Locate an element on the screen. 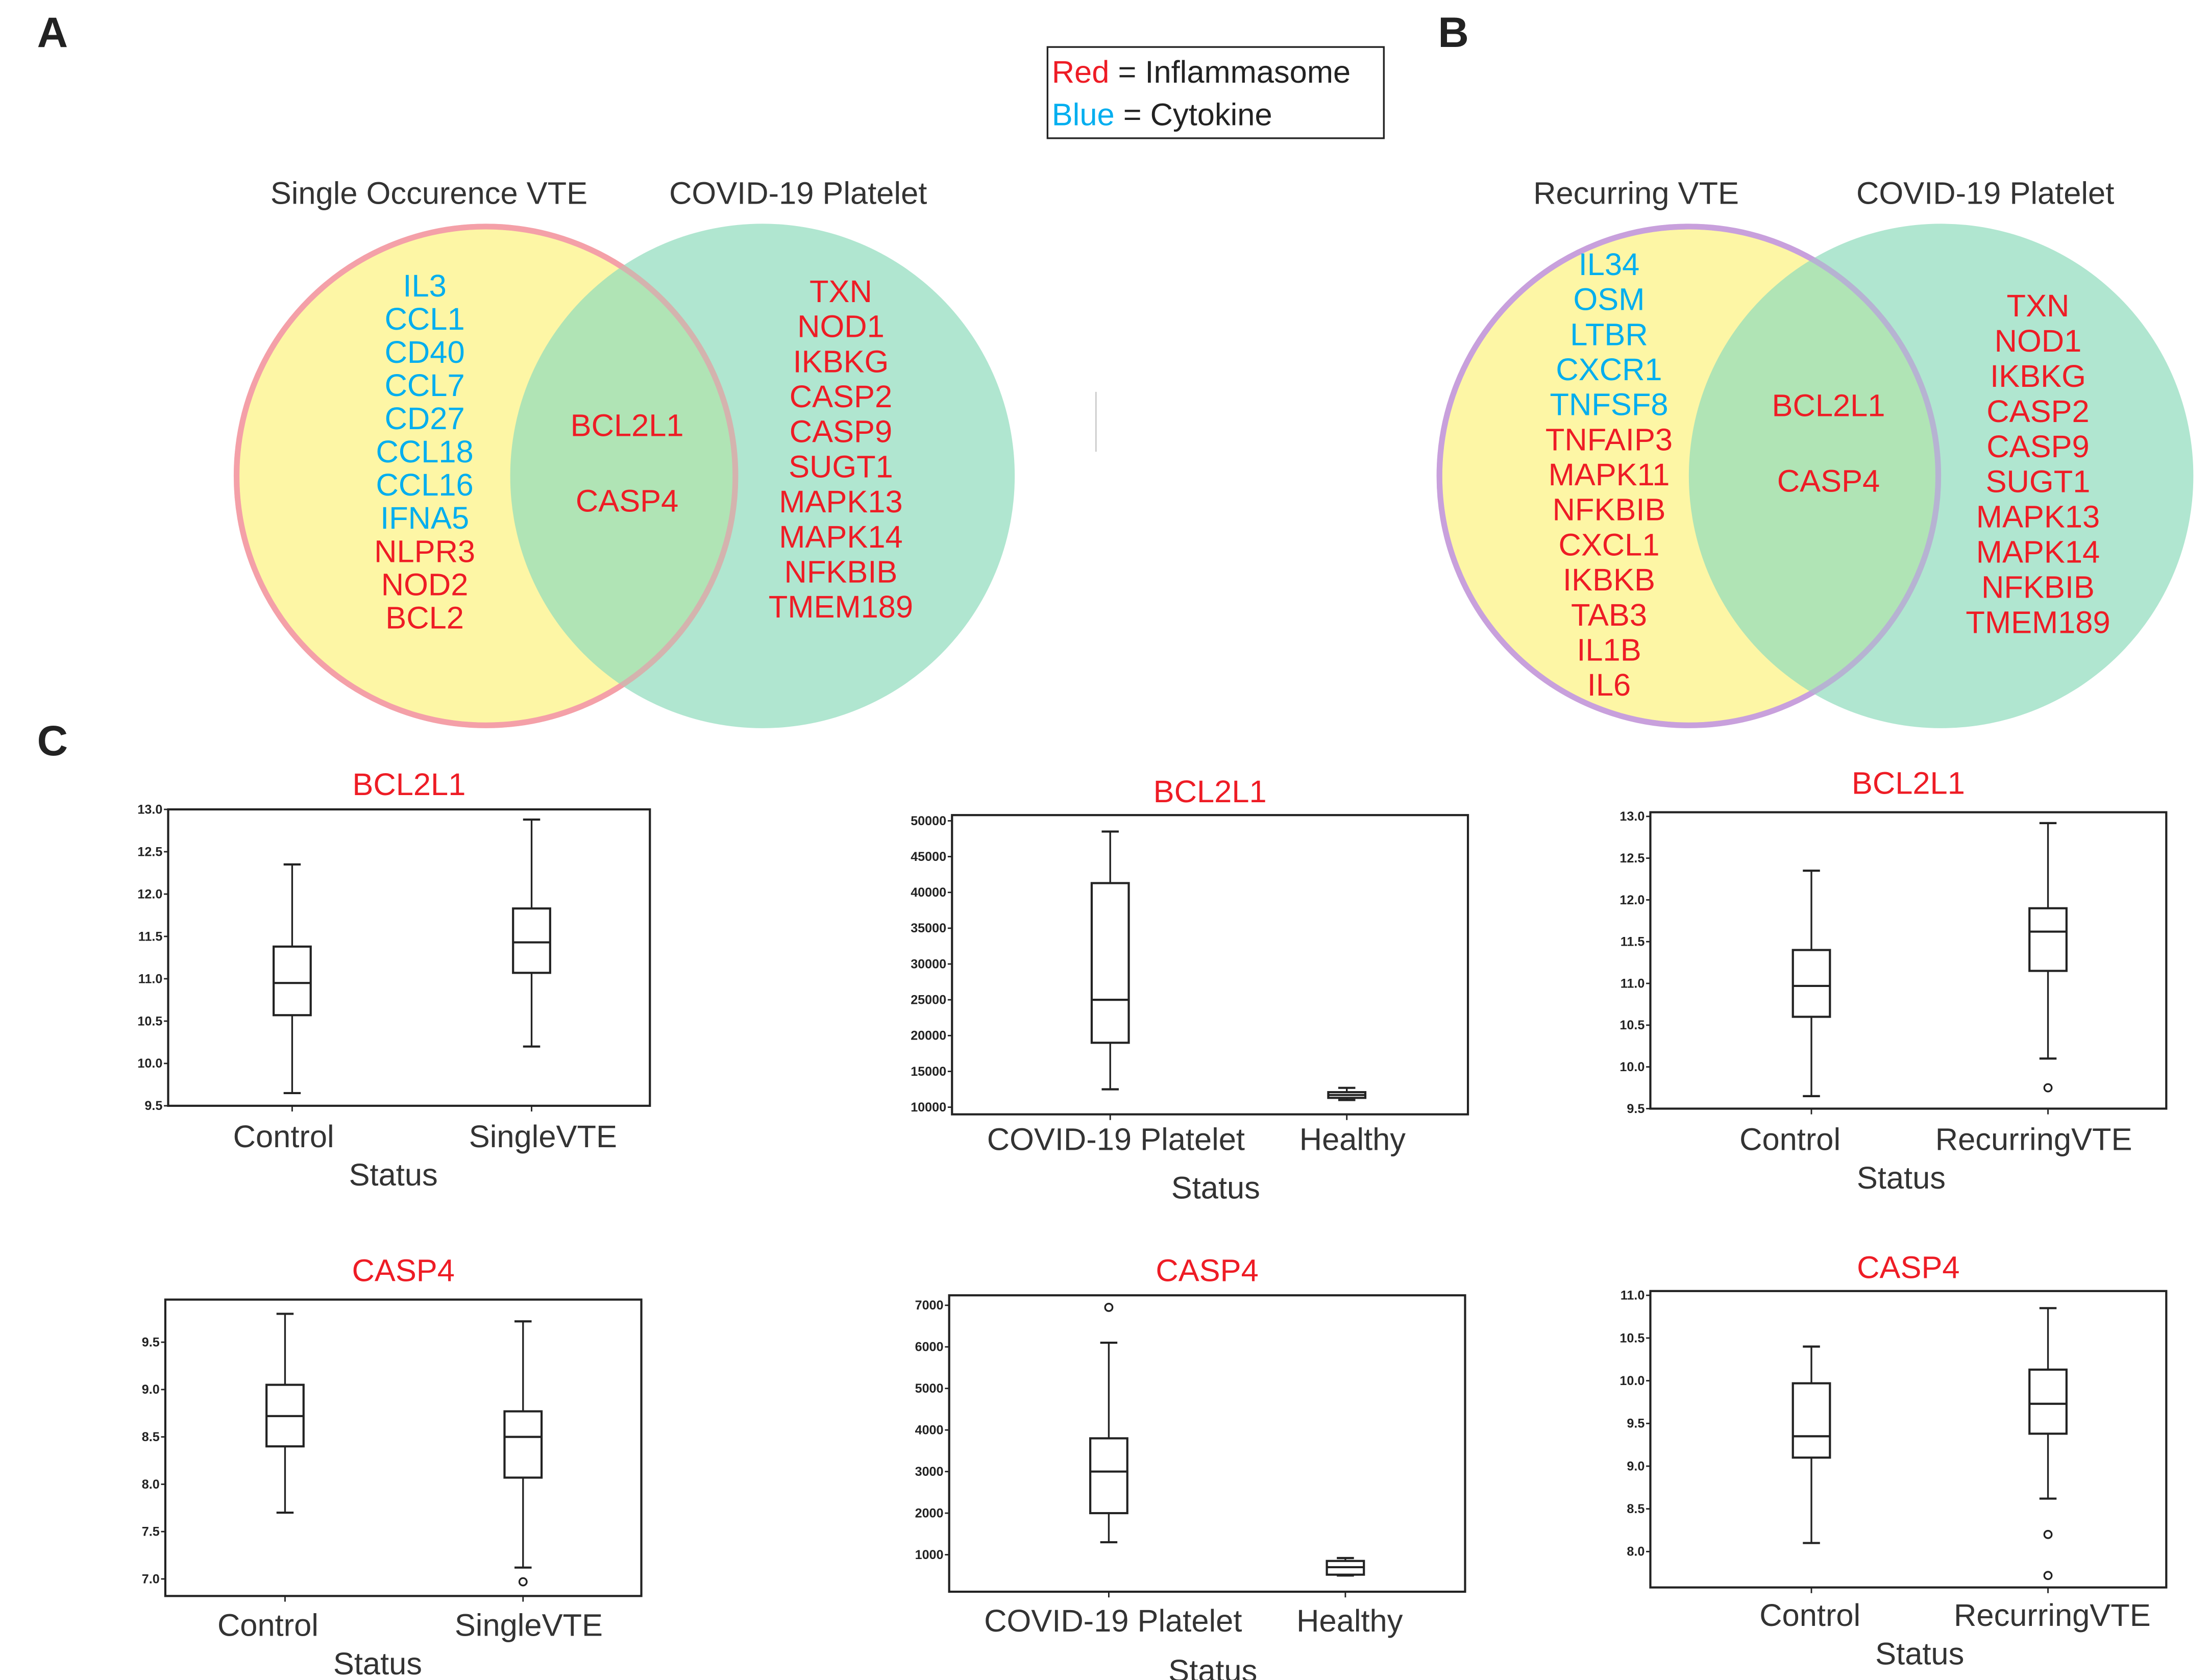 This screenshot has width=2209, height=1680. gene-left: CCL18 is located at coordinates (425, 452).